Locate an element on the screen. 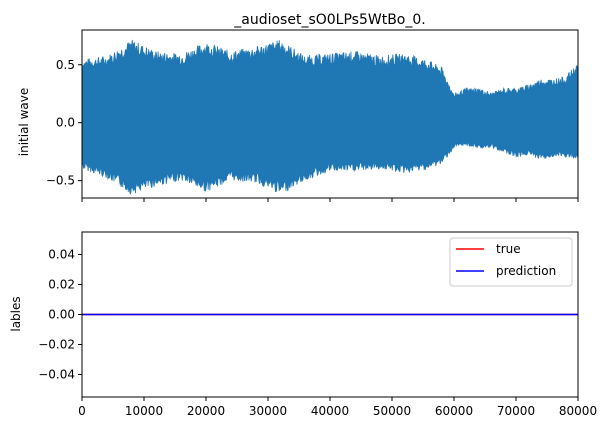 This screenshot has width=610, height=433. waveform-x-ticks is located at coordinates (330, 200).